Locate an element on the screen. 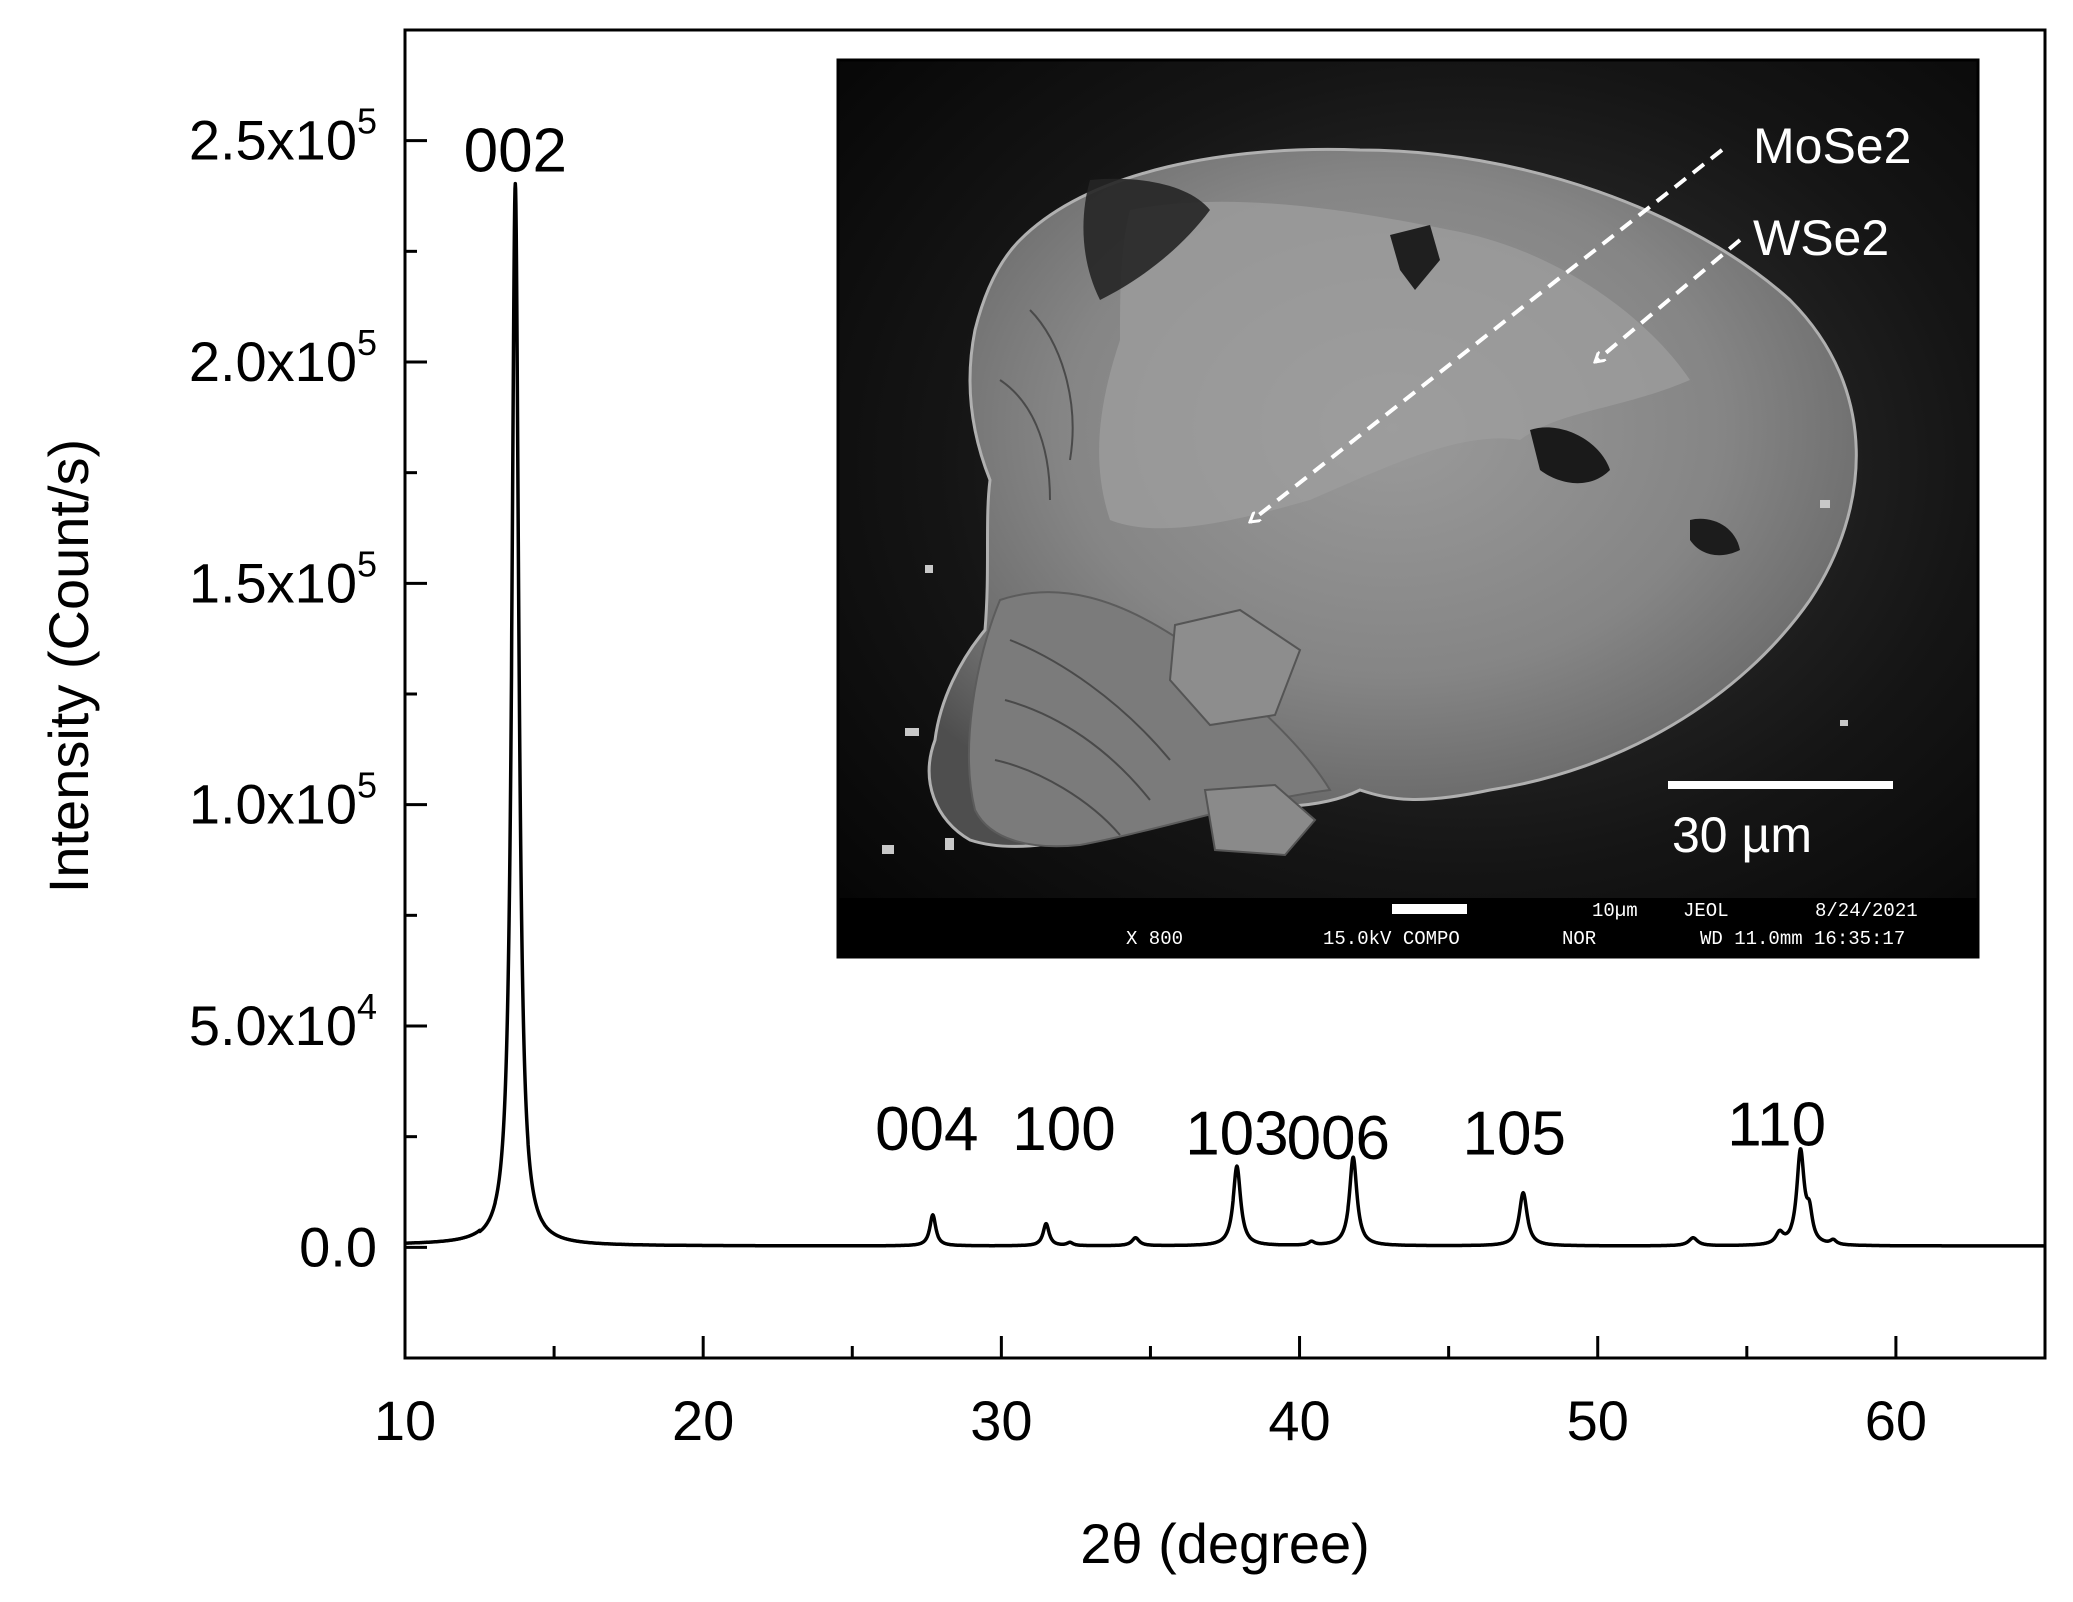 The height and width of the screenshot is (1602, 2073). y-tick-label: 1.0x10⁵ is located at coordinates (283, 800).